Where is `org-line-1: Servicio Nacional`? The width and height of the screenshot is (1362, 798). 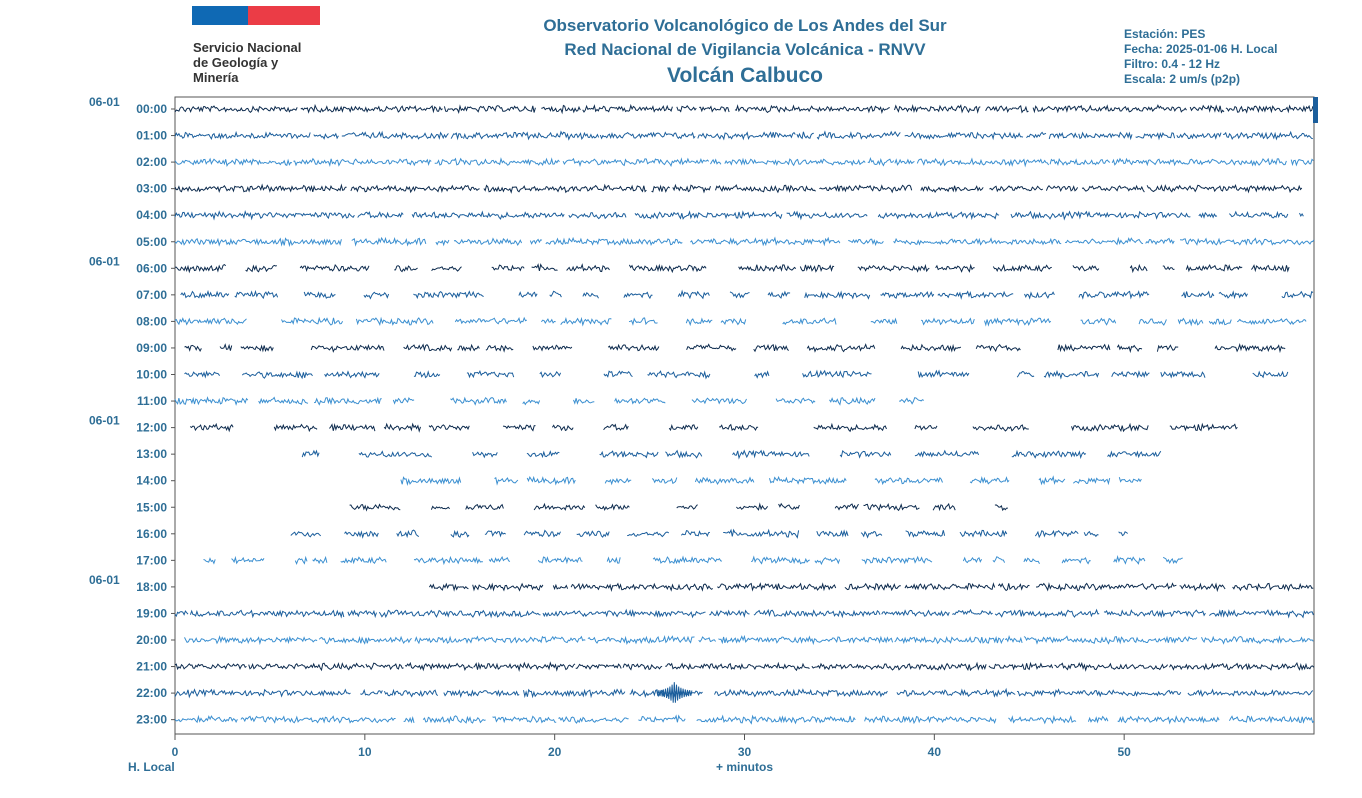
org-line-1: Servicio Nacional is located at coordinates (247, 47).